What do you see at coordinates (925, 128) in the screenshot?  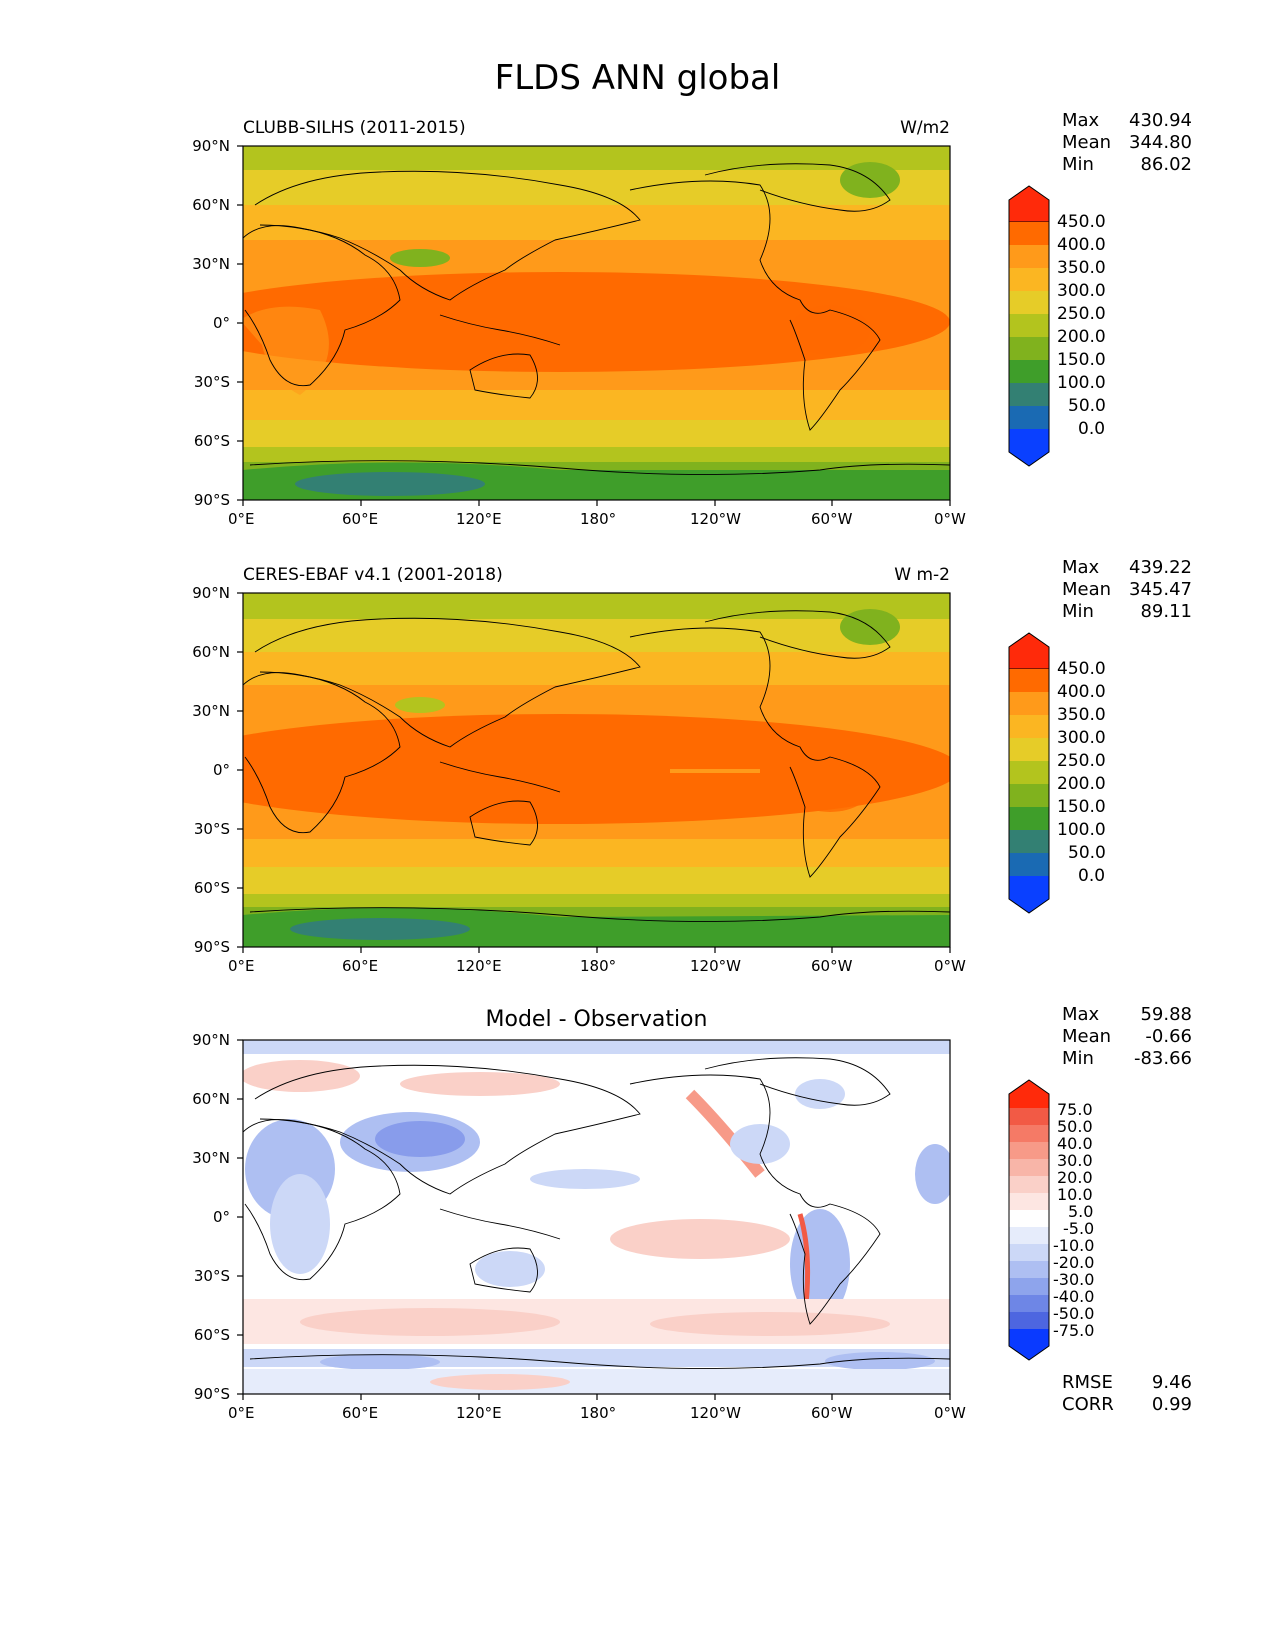 I see `panel-units: W/m2` at bounding box center [925, 128].